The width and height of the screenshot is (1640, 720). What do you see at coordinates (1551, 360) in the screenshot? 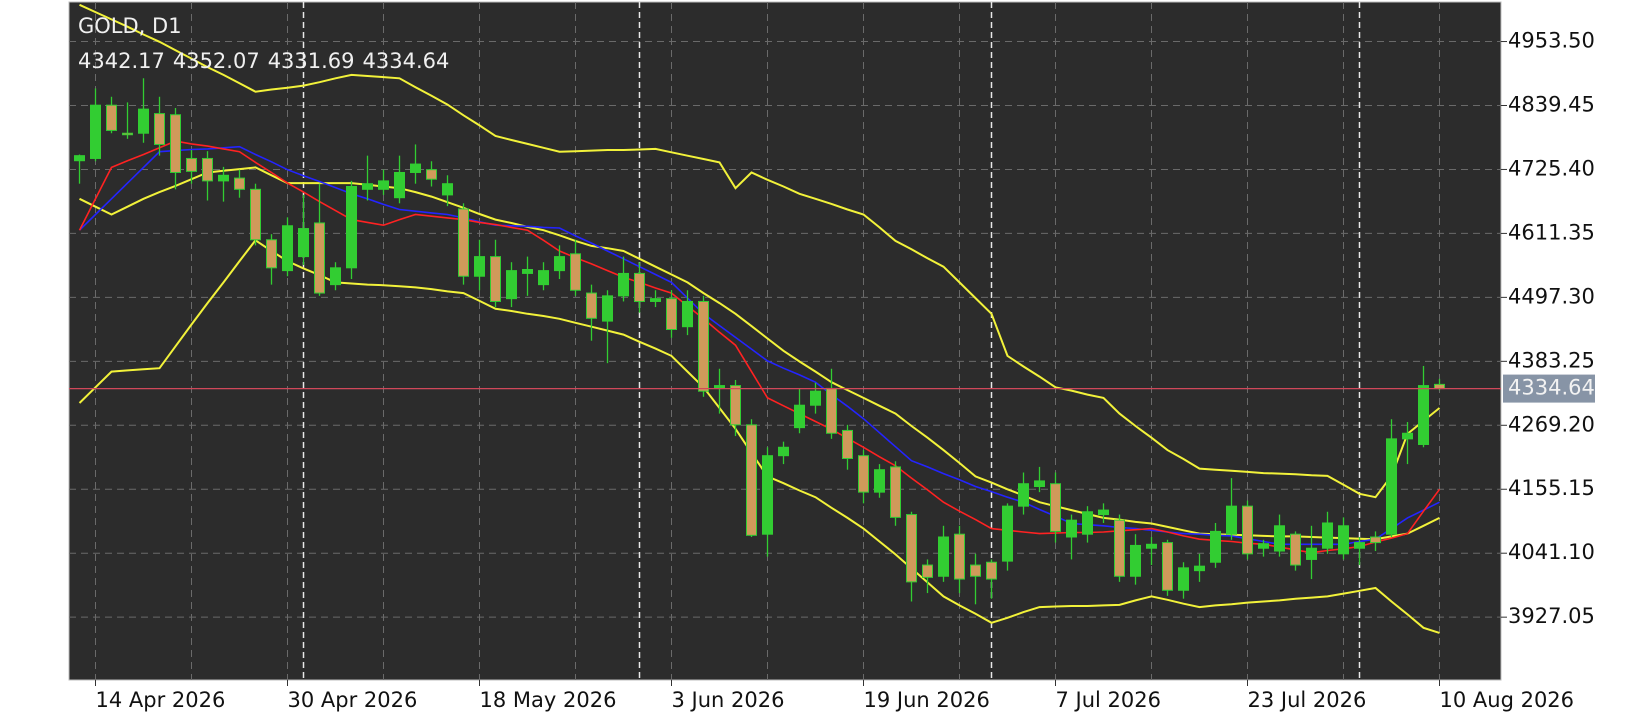
I see `y-tick-label: 4383.25` at bounding box center [1551, 360].